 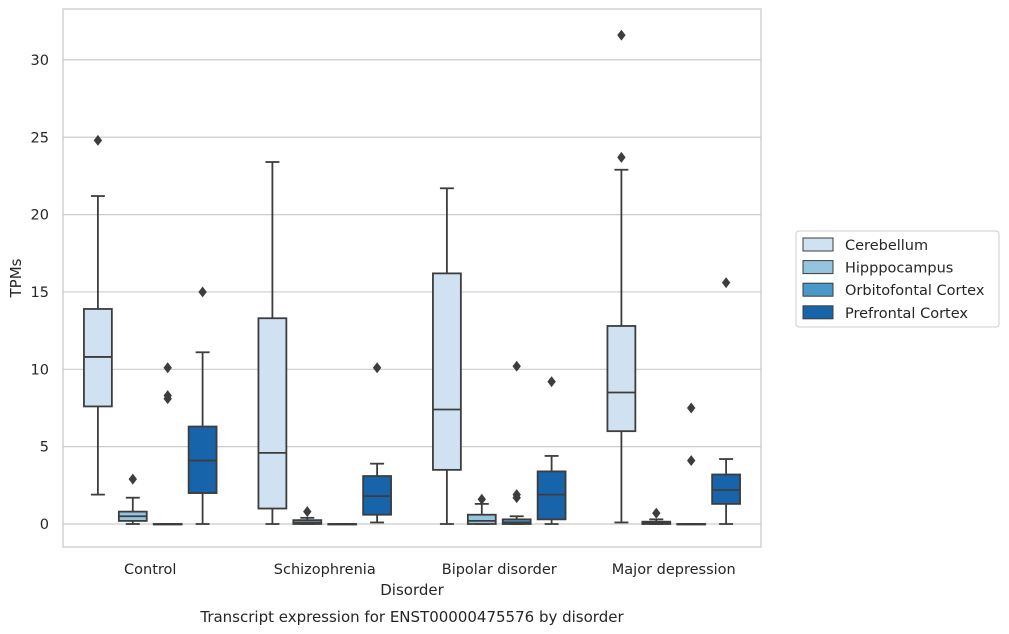 I want to click on y-tick-label: 15, so click(x=40, y=293).